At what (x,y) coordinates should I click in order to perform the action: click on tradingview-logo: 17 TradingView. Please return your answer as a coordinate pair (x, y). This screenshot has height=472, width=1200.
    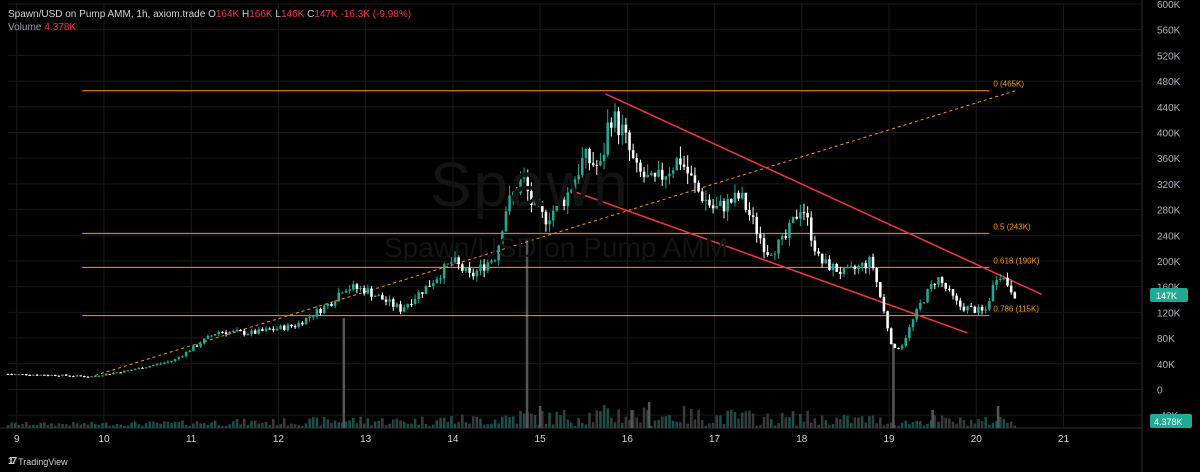
    Looking at the image, I should click on (38, 461).